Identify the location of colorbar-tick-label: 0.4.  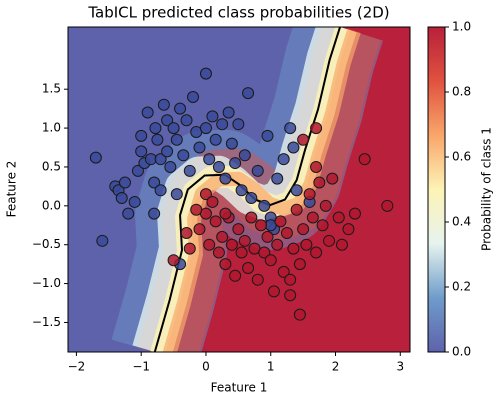
(461, 222).